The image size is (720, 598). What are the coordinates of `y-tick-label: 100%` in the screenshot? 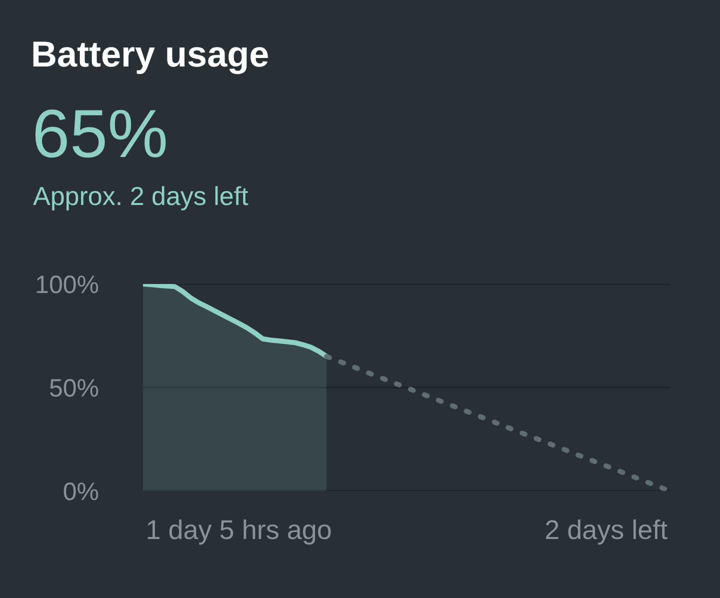 It's located at (67, 284).